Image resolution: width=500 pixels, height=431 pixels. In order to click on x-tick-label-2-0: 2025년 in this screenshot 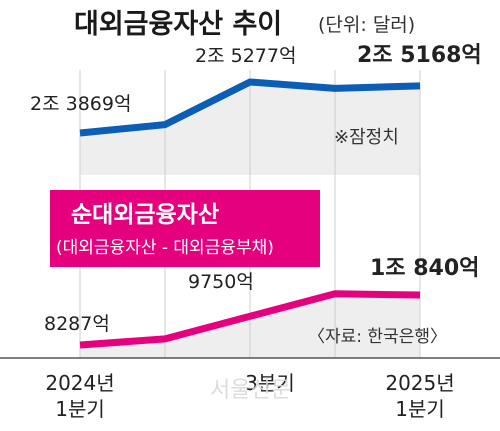, I will do `click(419, 383)`.